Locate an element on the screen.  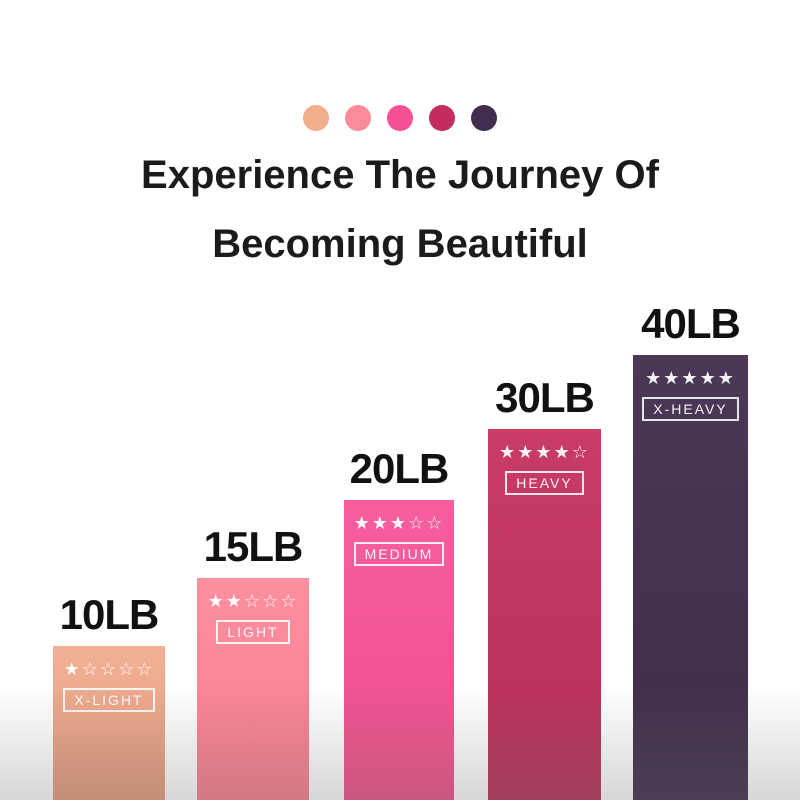
bar-15lb-level-badge: LIGHT is located at coordinates (253, 632).